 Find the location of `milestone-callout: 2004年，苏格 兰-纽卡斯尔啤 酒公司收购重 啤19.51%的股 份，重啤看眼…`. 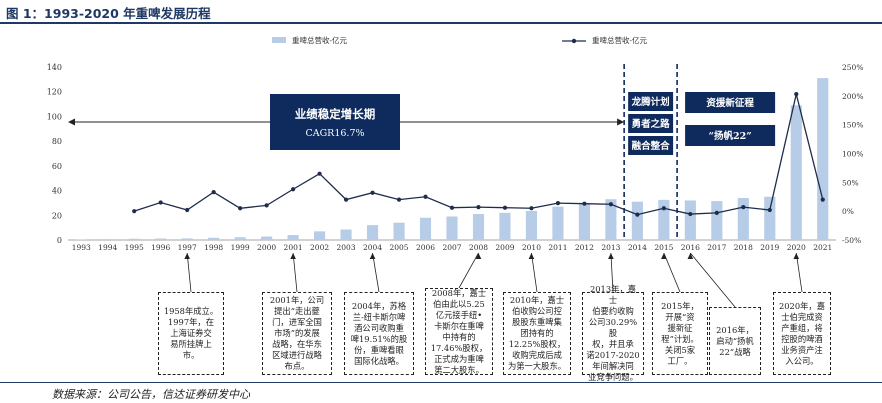

milestone-callout: 2004年，苏格 兰-纽卡斯尔啤 酒公司收购重 啤19.51%的股 份，重啤看眼… is located at coordinates (379, 333).